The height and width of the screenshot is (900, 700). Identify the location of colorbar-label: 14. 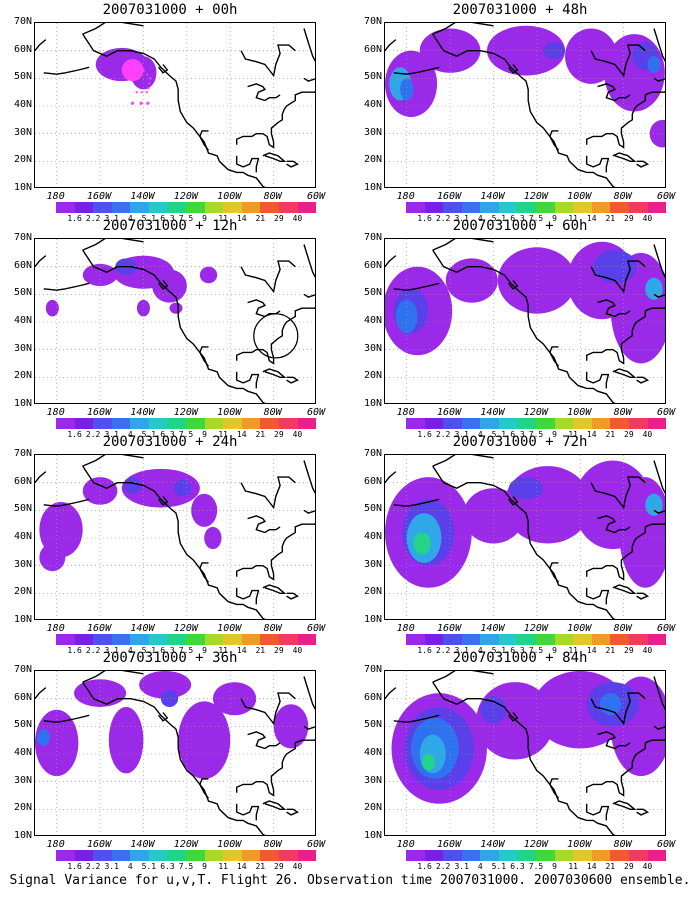
(241, 650).